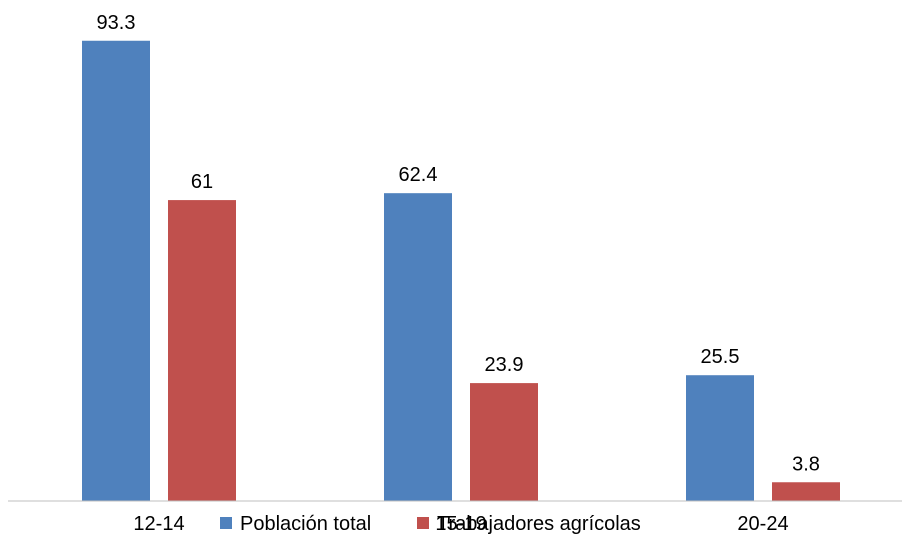 The height and width of the screenshot is (535, 902). What do you see at coordinates (423, 523) in the screenshot?
I see `legend-swatch-trabajadores-agricolas` at bounding box center [423, 523].